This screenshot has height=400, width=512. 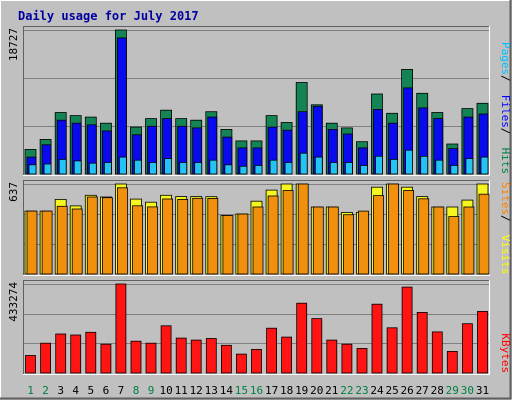 I want to click on visitors-ymax-label: 637, so click(x=13, y=192).